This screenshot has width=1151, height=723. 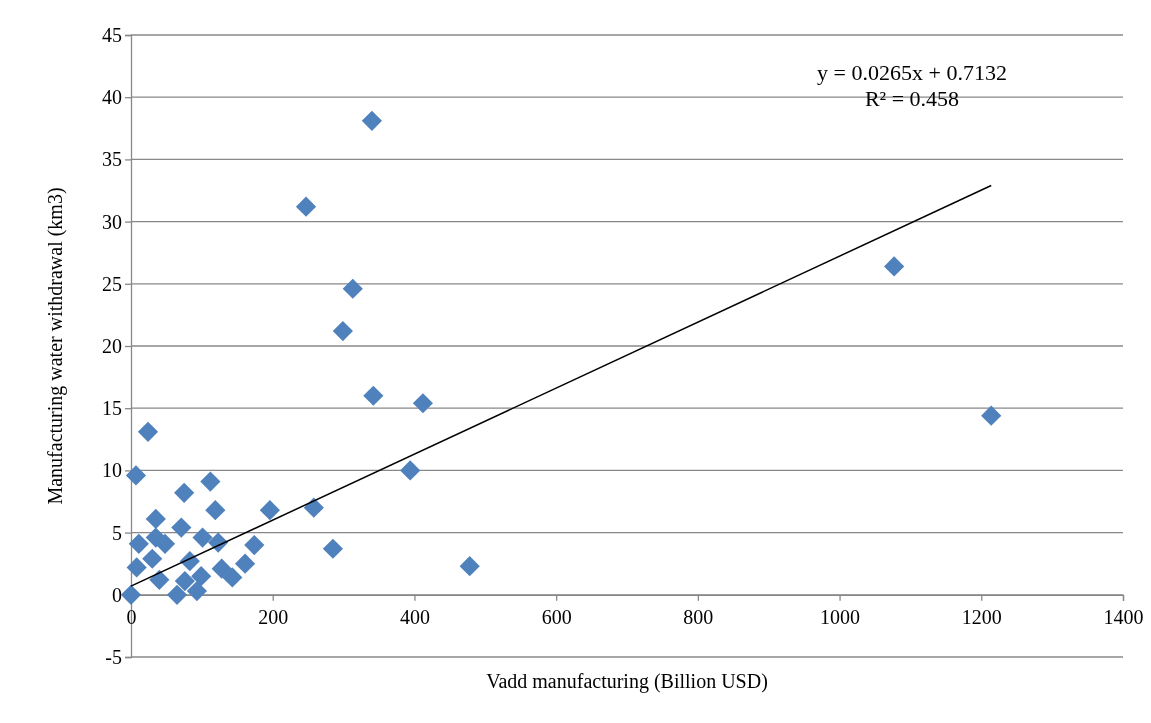 I want to click on annotation: y = 0.0265x + 0.7132, so click(x=912, y=72).